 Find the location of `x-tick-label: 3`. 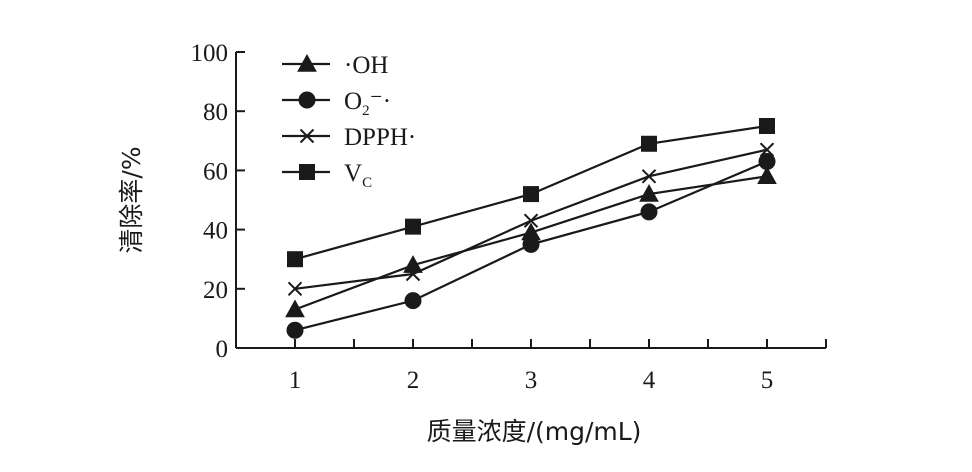

x-tick-label: 3 is located at coordinates (531, 380).